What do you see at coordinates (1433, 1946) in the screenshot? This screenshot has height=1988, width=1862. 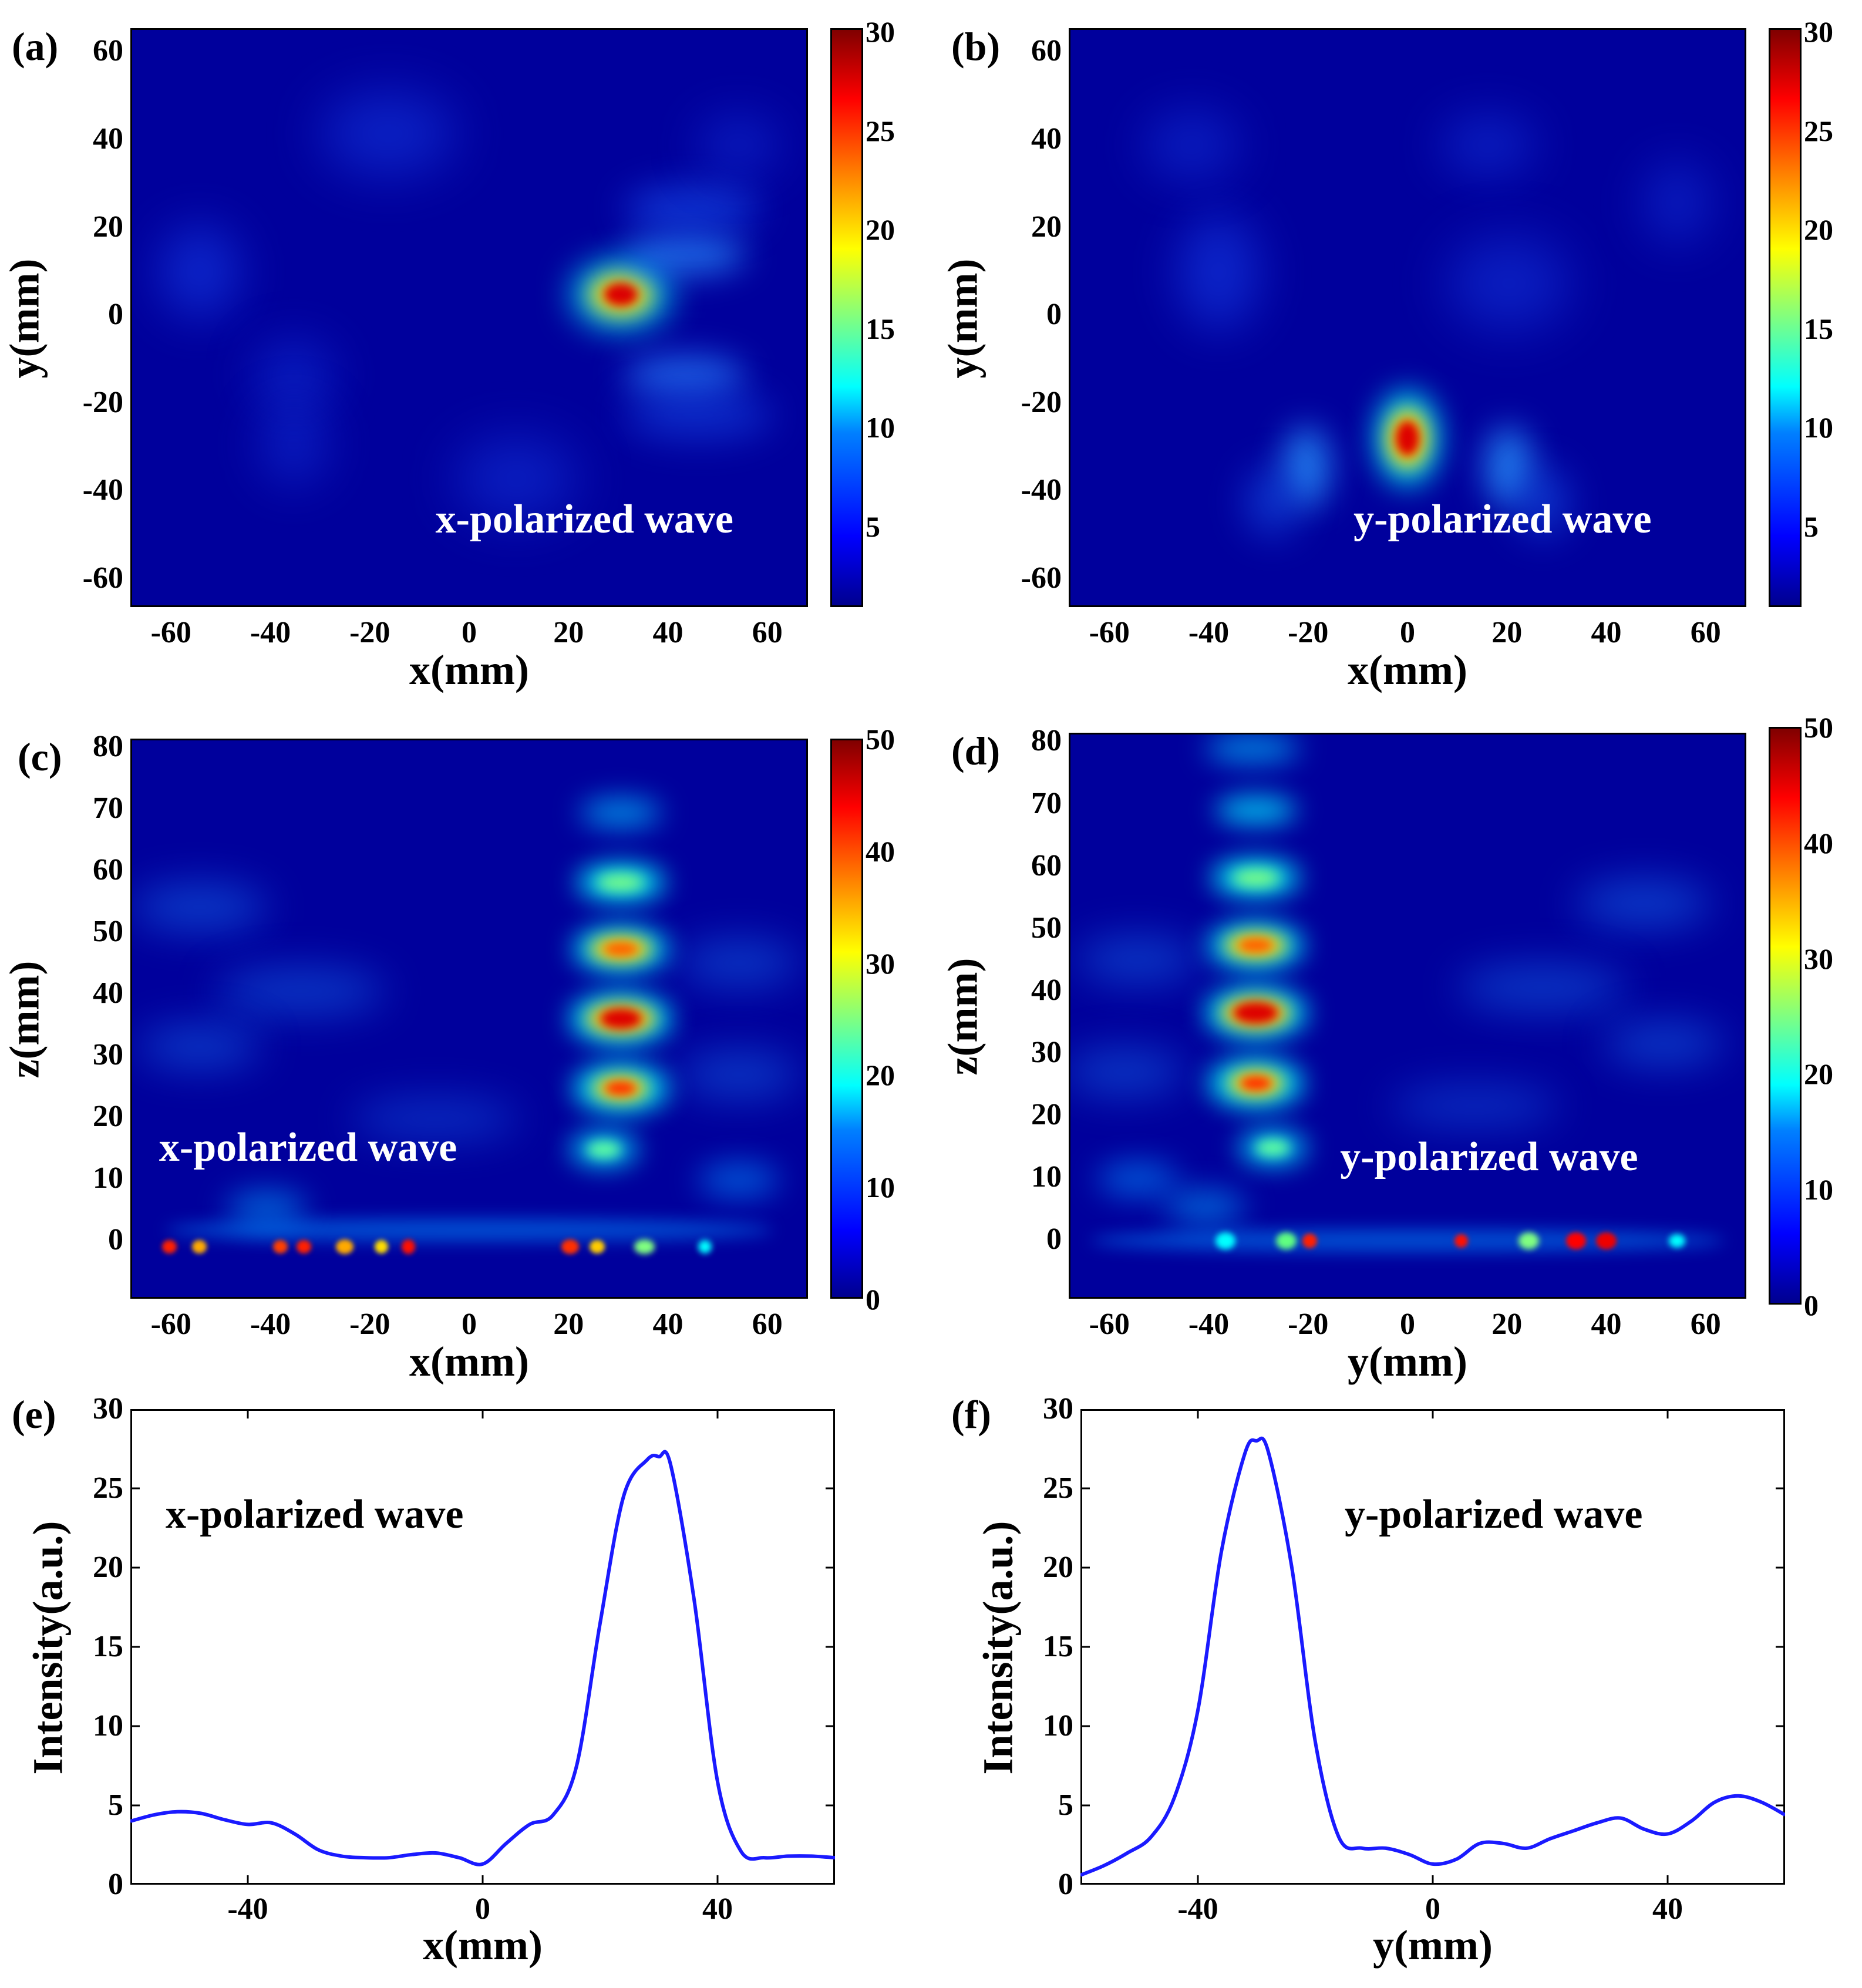 I see `x-axis-title: y(mm)` at bounding box center [1433, 1946].